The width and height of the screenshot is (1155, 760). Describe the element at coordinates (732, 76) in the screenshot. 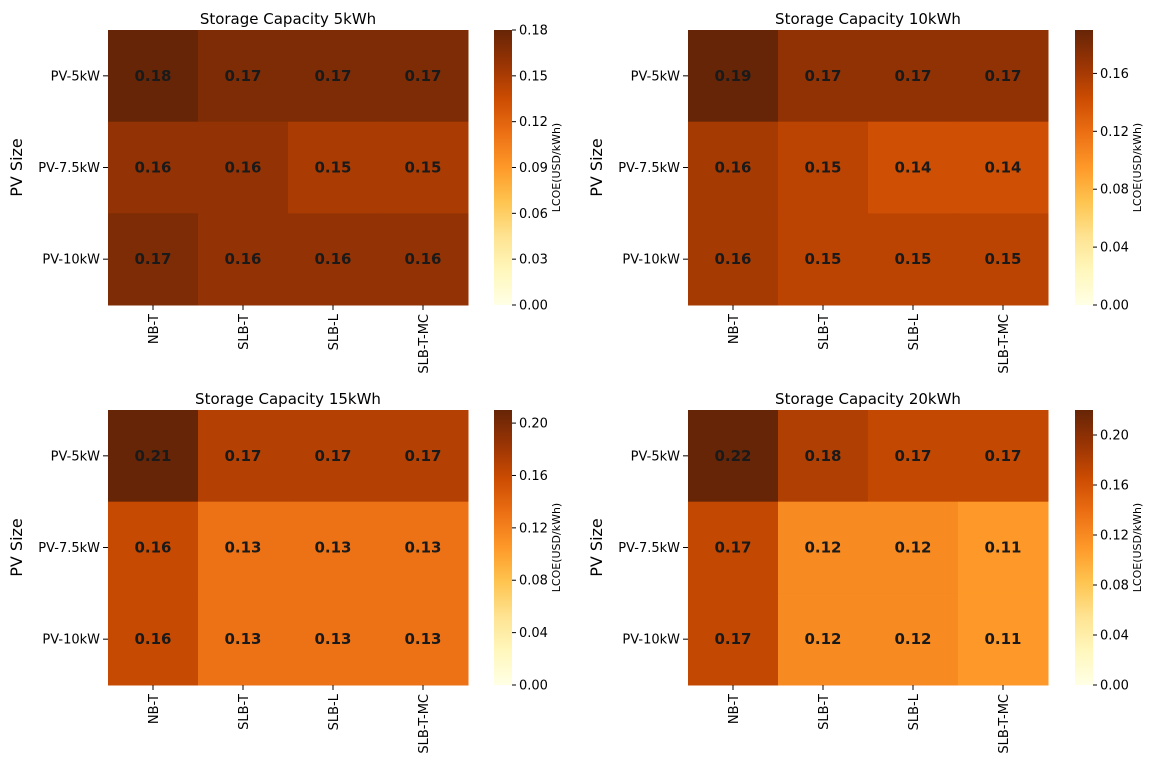

I see `cell-value-label: 0.19` at that location.